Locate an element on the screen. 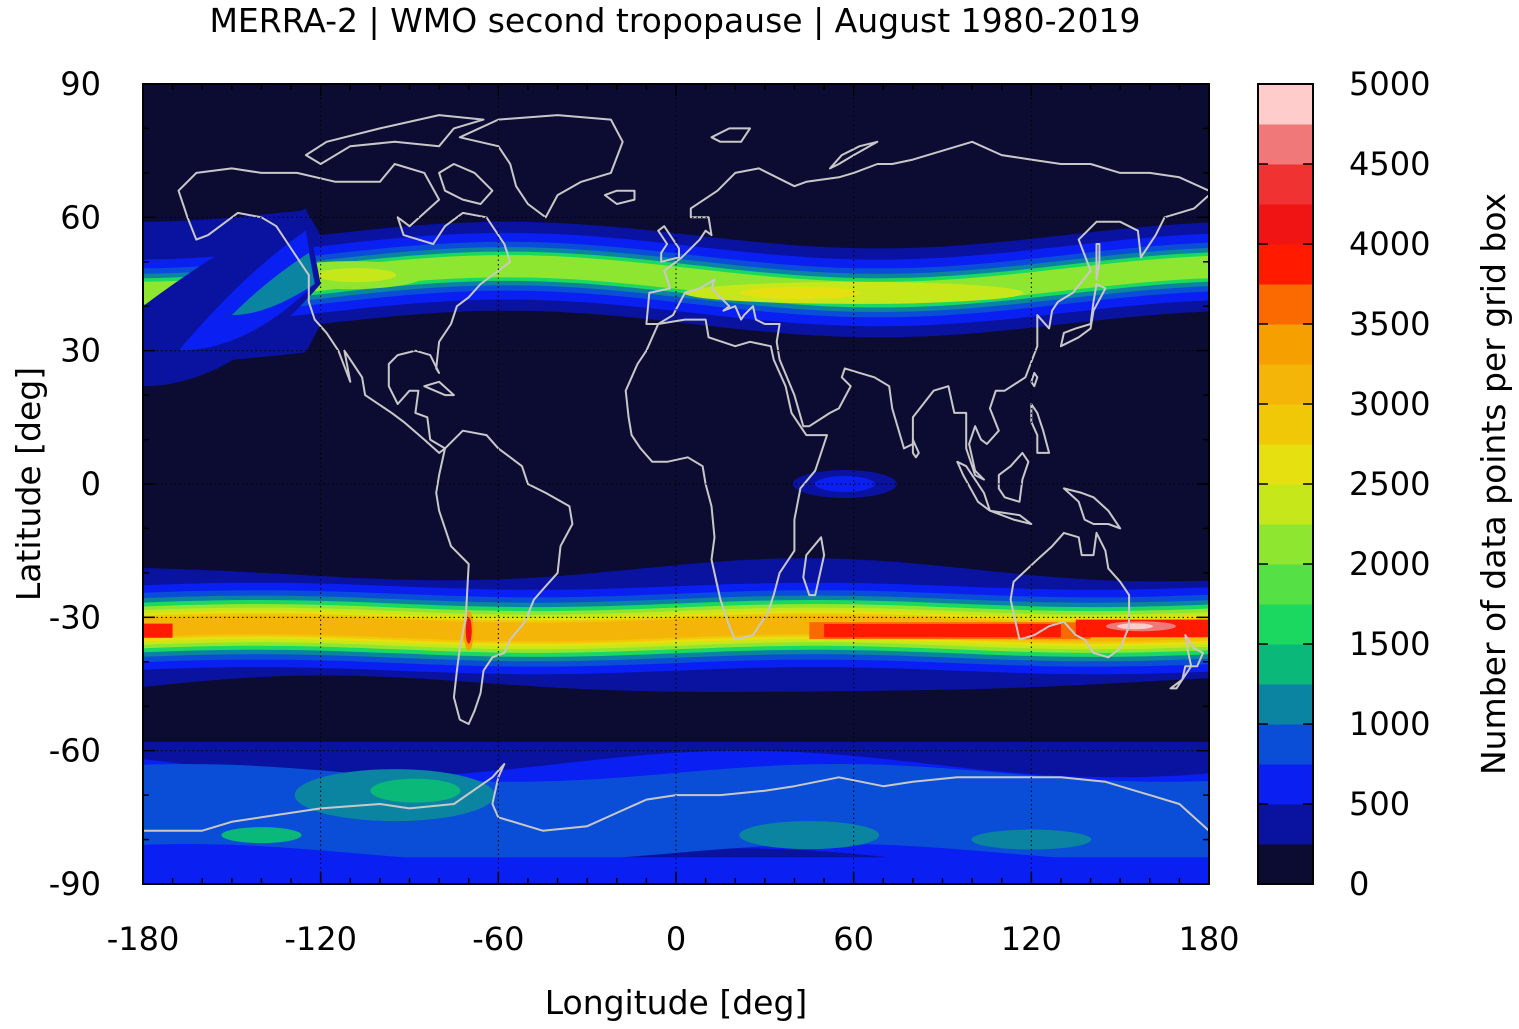 Image resolution: width=1519 pixels, height=1029 pixels. coast-japan is located at coordinates (1083, 315).